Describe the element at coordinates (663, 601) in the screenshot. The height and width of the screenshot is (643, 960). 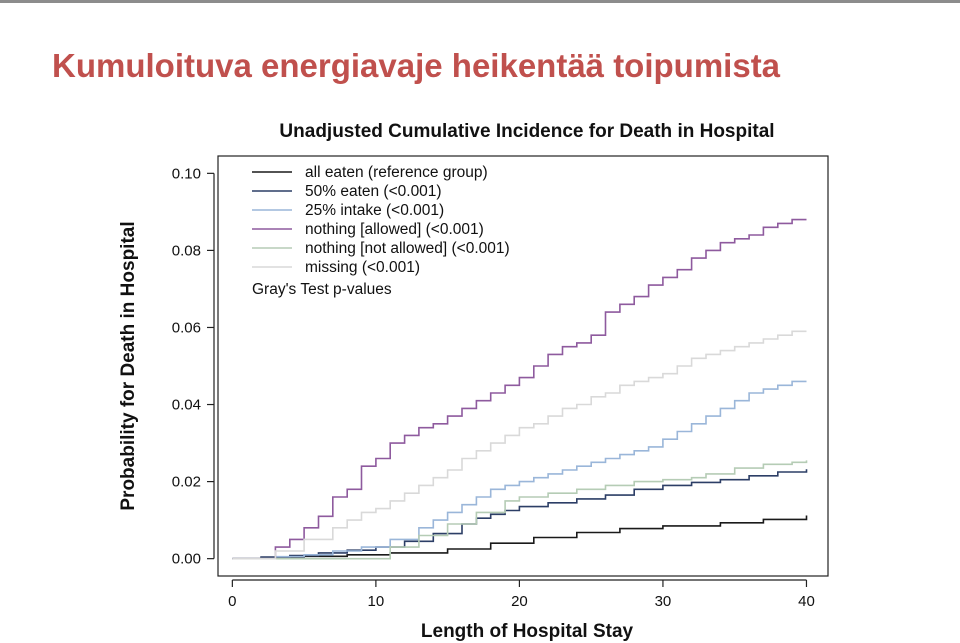
I see `x-tick-label: 30` at that location.